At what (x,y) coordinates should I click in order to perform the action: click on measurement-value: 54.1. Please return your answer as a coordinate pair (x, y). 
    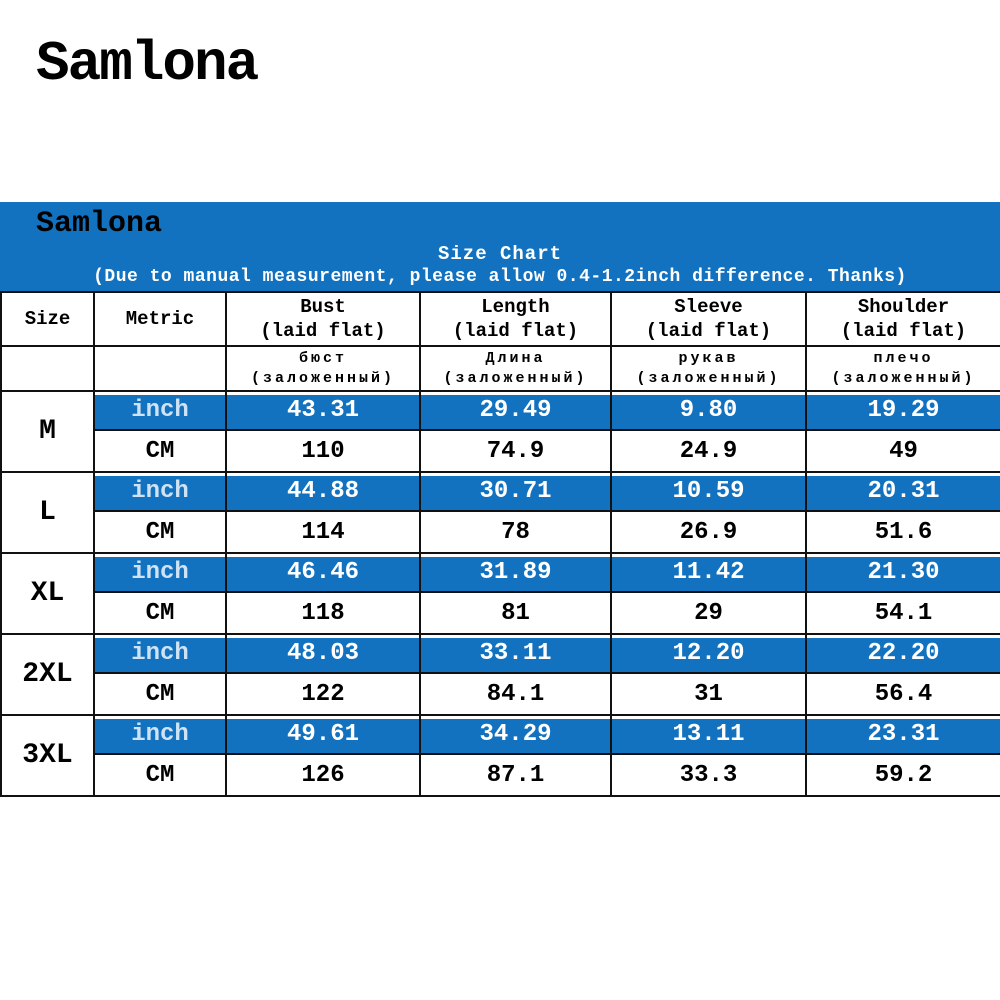
    Looking at the image, I should click on (902, 613).